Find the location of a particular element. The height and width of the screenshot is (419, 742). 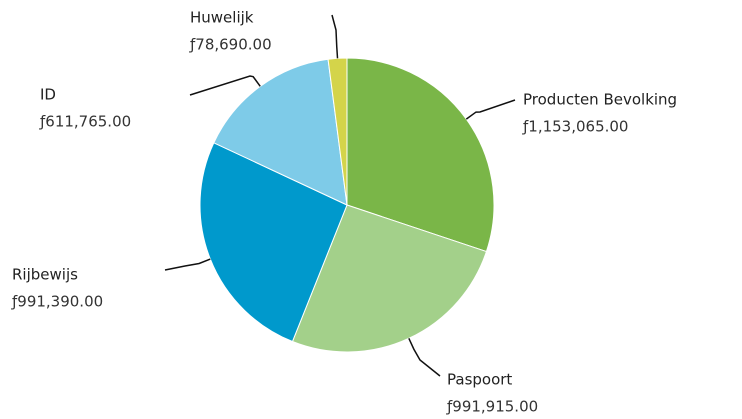

slice-label: Producten Bevolking is located at coordinates (600, 100).